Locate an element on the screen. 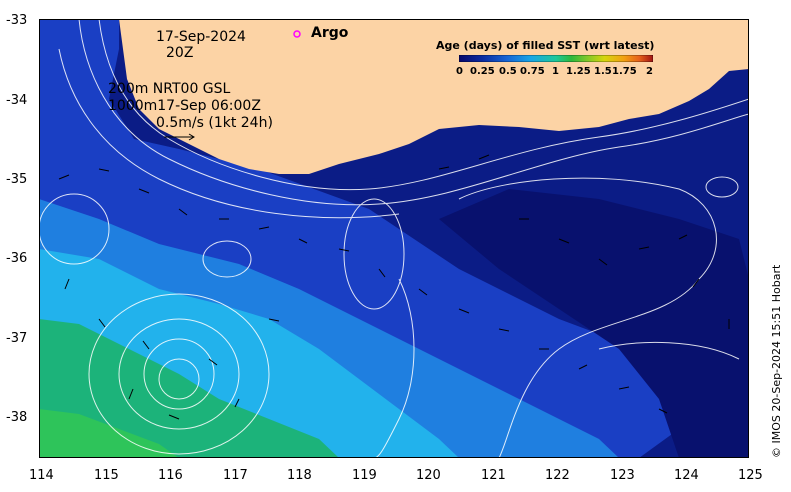 This screenshot has height=492, width=791. legend-tick: 1 is located at coordinates (555, 71).